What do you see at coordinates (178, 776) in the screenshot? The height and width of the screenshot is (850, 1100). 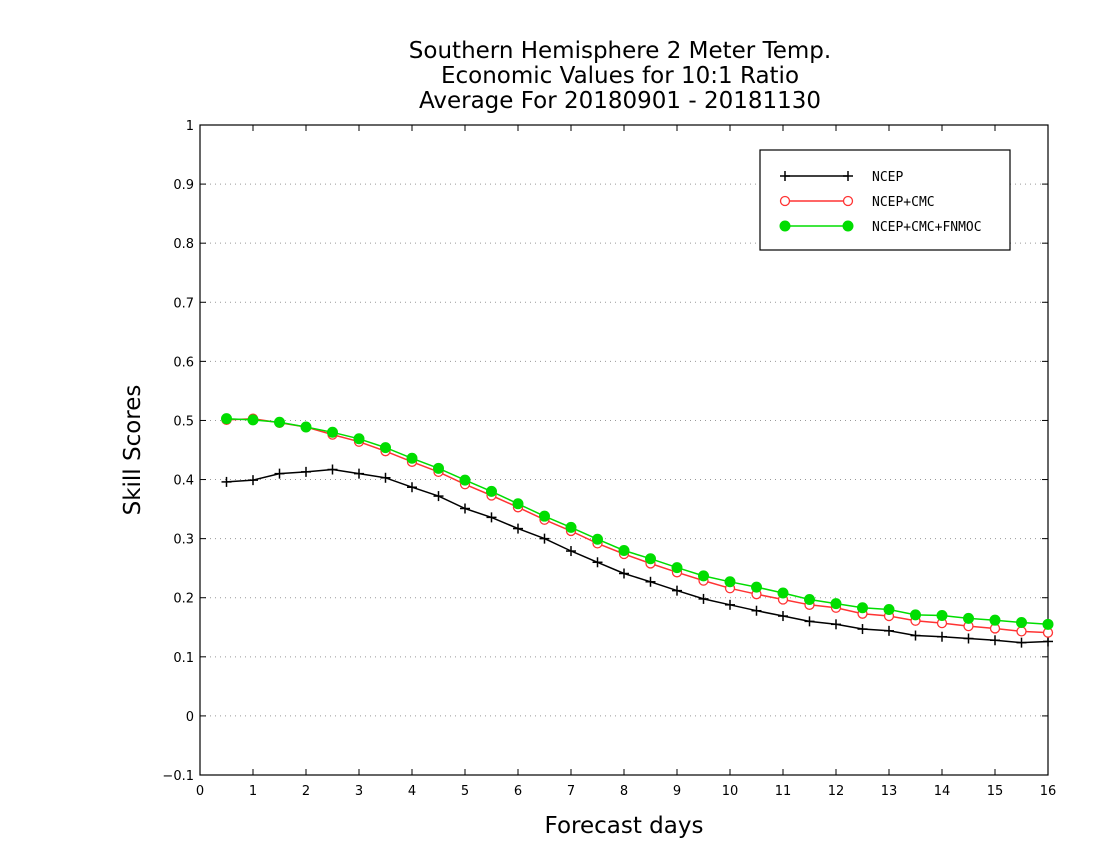 I see `y-tick-label: −0.1` at bounding box center [178, 776].